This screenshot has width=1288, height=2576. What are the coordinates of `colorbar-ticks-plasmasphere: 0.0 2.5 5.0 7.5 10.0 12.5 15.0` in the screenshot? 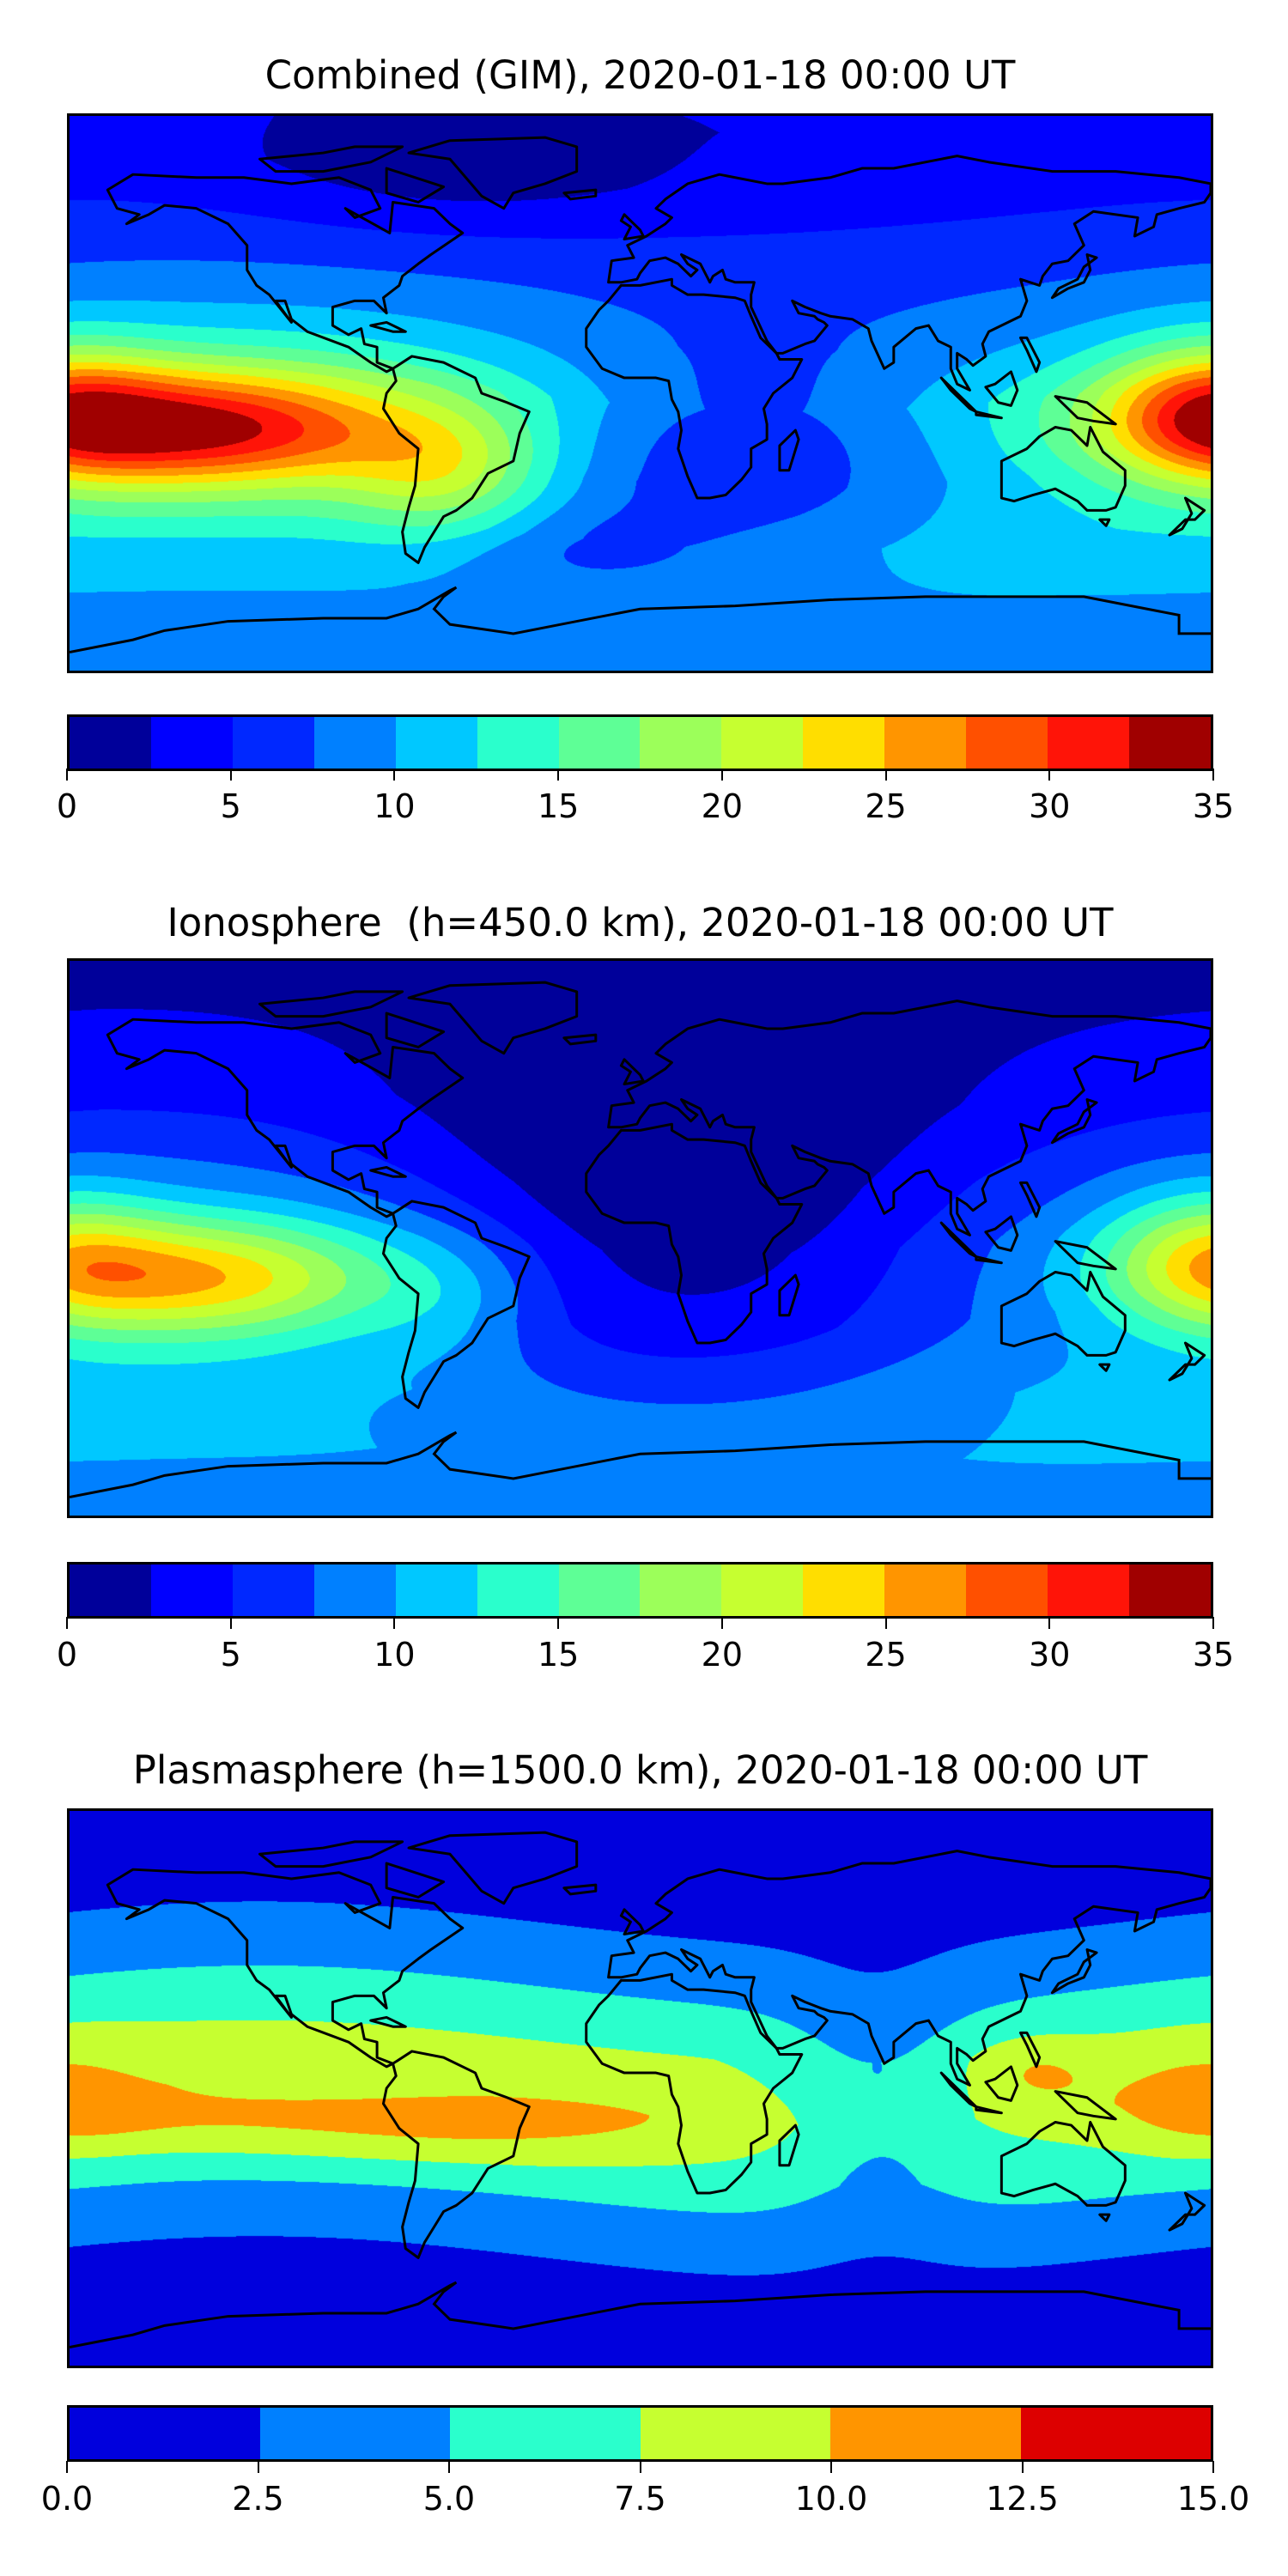 It's located at (645, 2491).